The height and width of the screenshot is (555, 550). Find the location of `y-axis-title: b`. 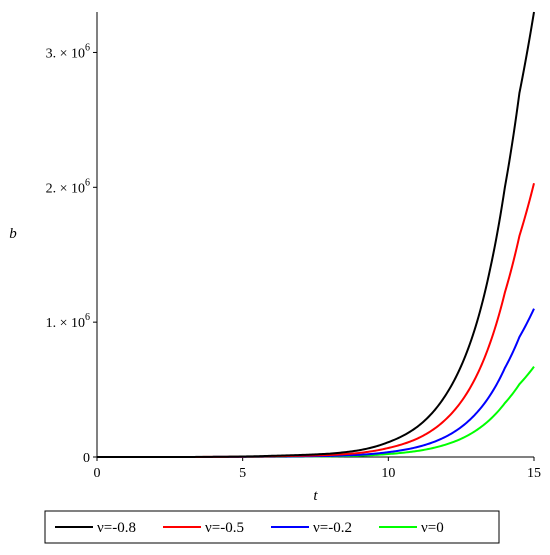

y-axis-title: b is located at coordinates (13, 234).